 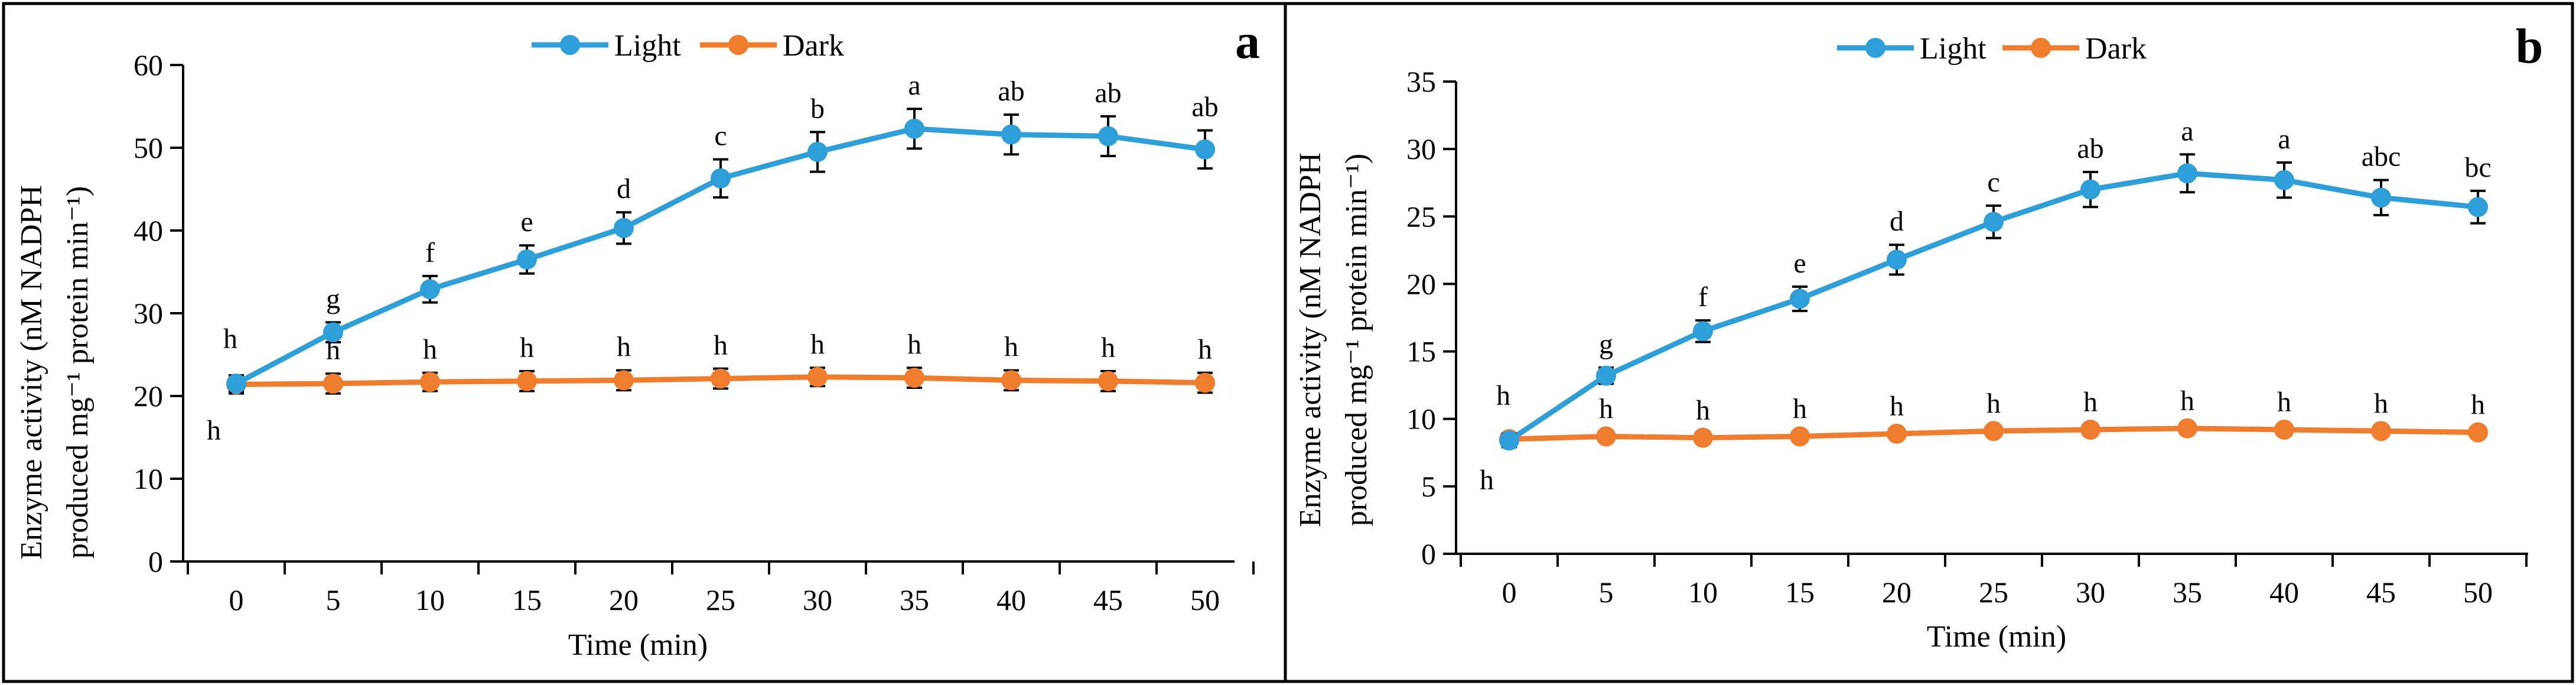 What do you see at coordinates (817, 108) in the screenshot?
I see `panel-a-light-significance-letter: b` at bounding box center [817, 108].